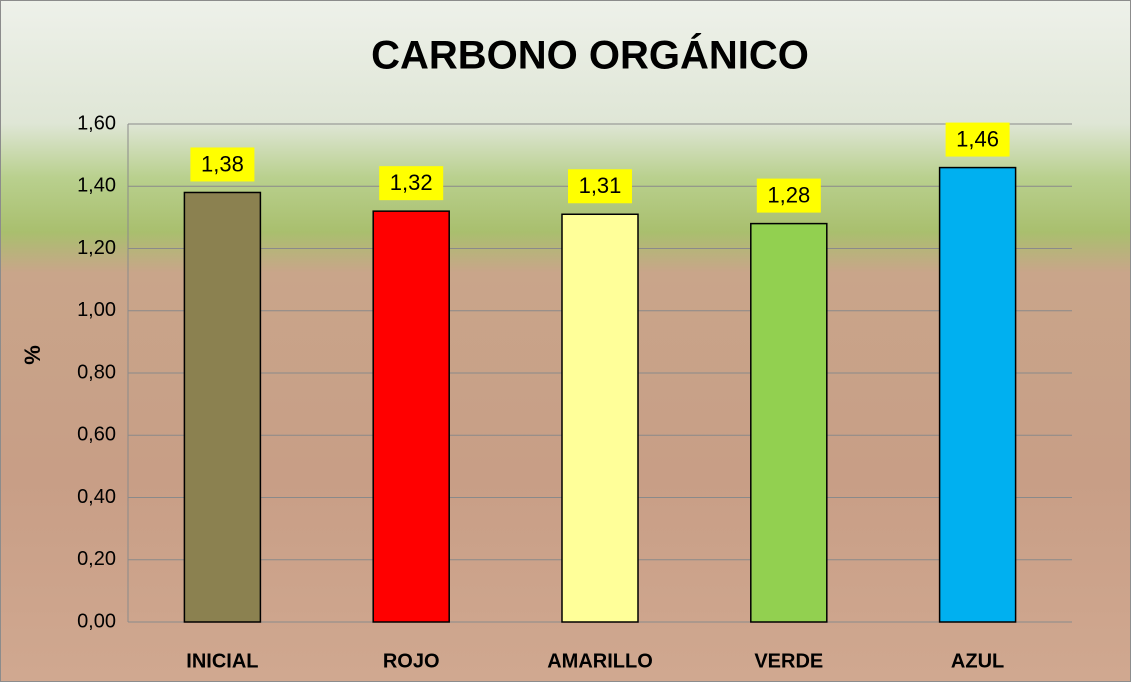  What do you see at coordinates (590, 55) in the screenshot?
I see `chart-title: CARBONO ORGÁNICO` at bounding box center [590, 55].